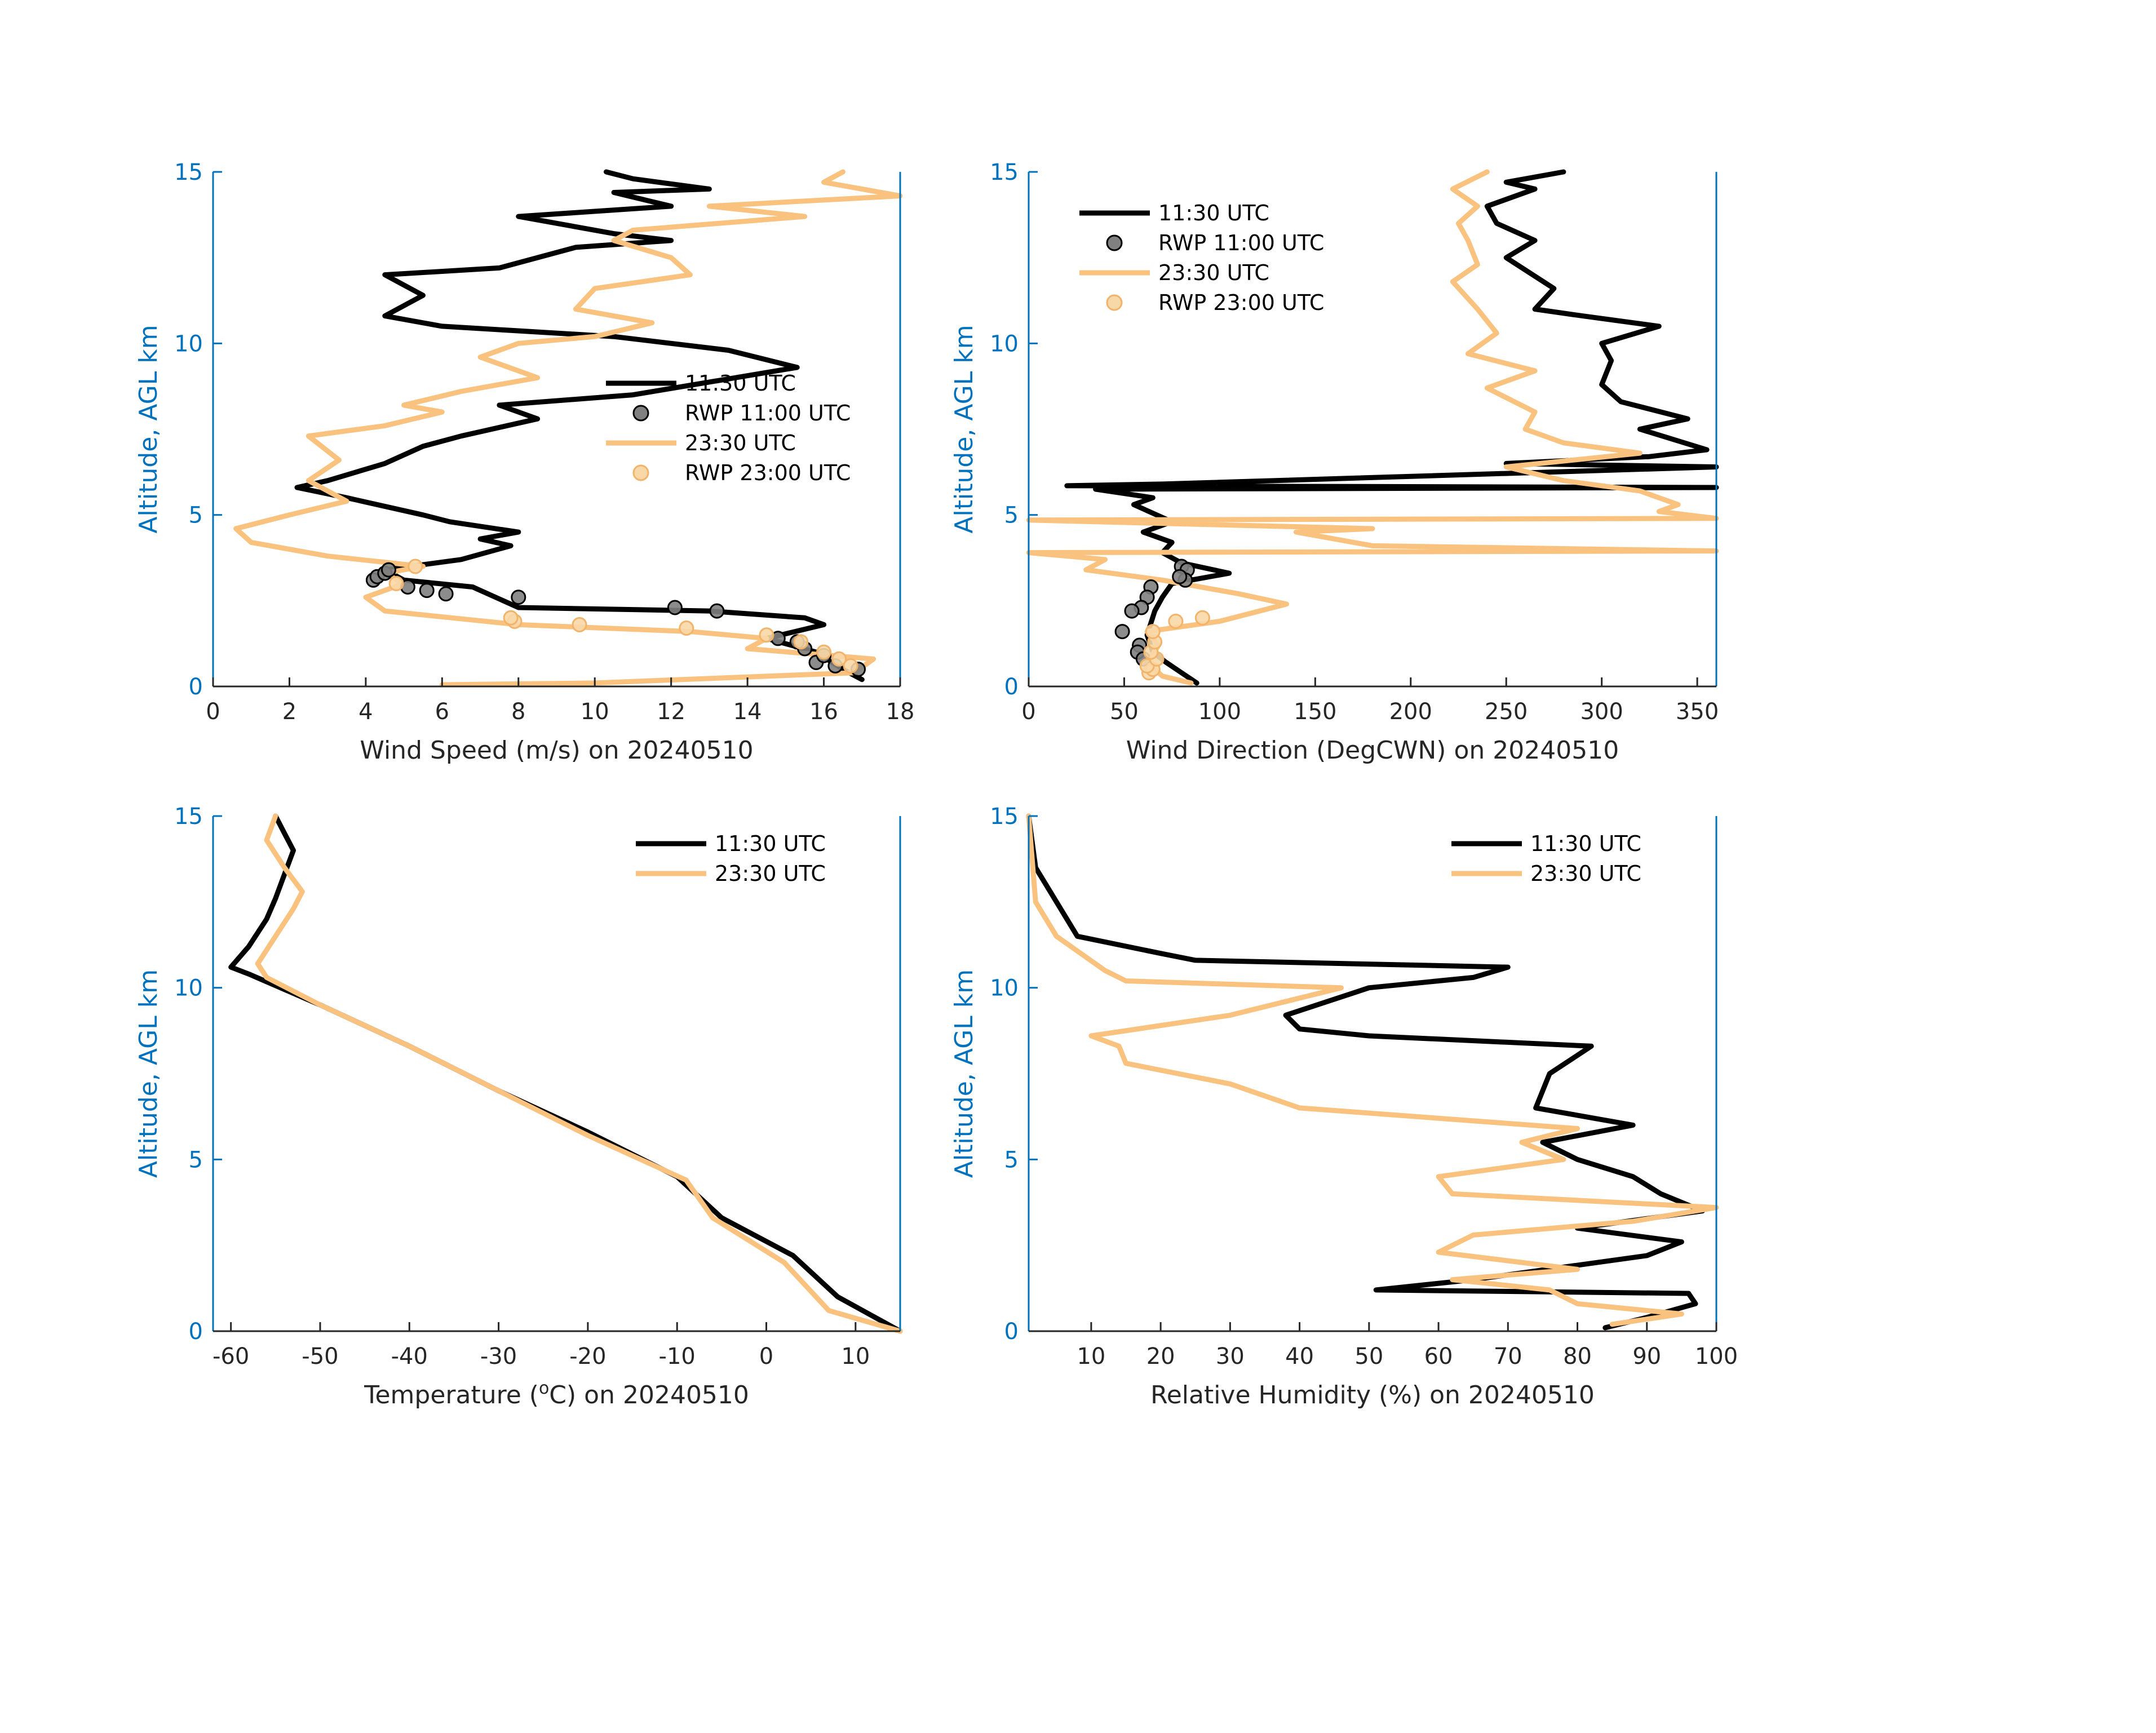  I want to click on x-tick-label: 16, so click(823, 712).